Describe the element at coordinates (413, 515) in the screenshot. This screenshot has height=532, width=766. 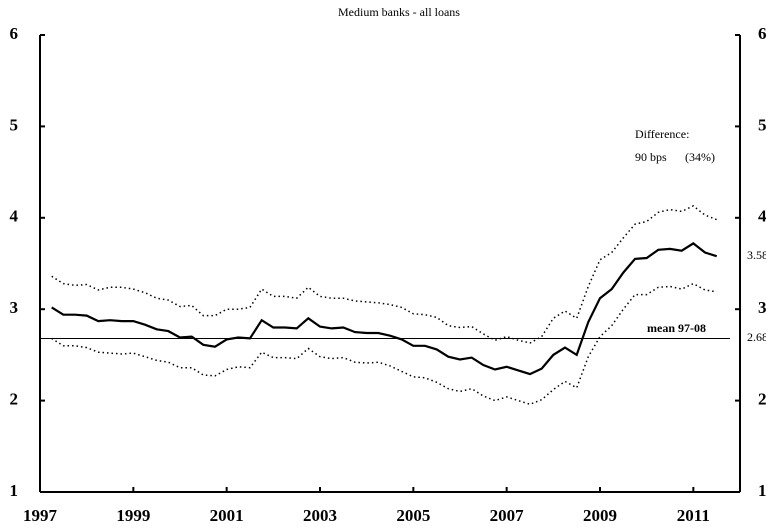
I see `x-tick-label: 2005` at that location.